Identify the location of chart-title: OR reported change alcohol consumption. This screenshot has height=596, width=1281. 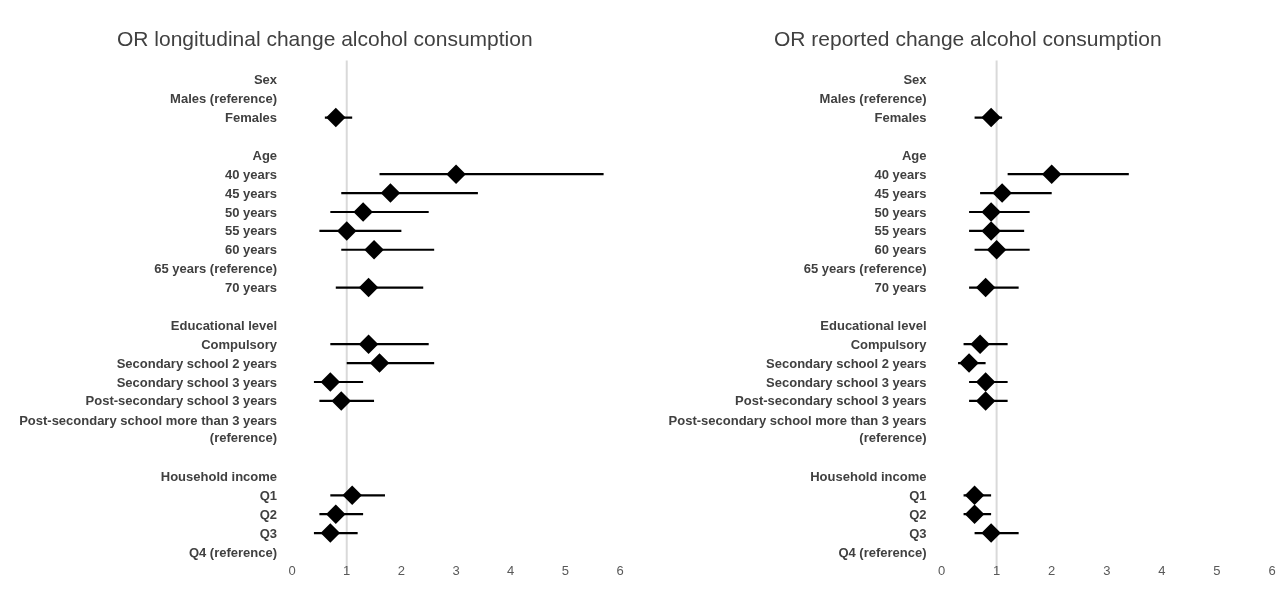
(968, 38).